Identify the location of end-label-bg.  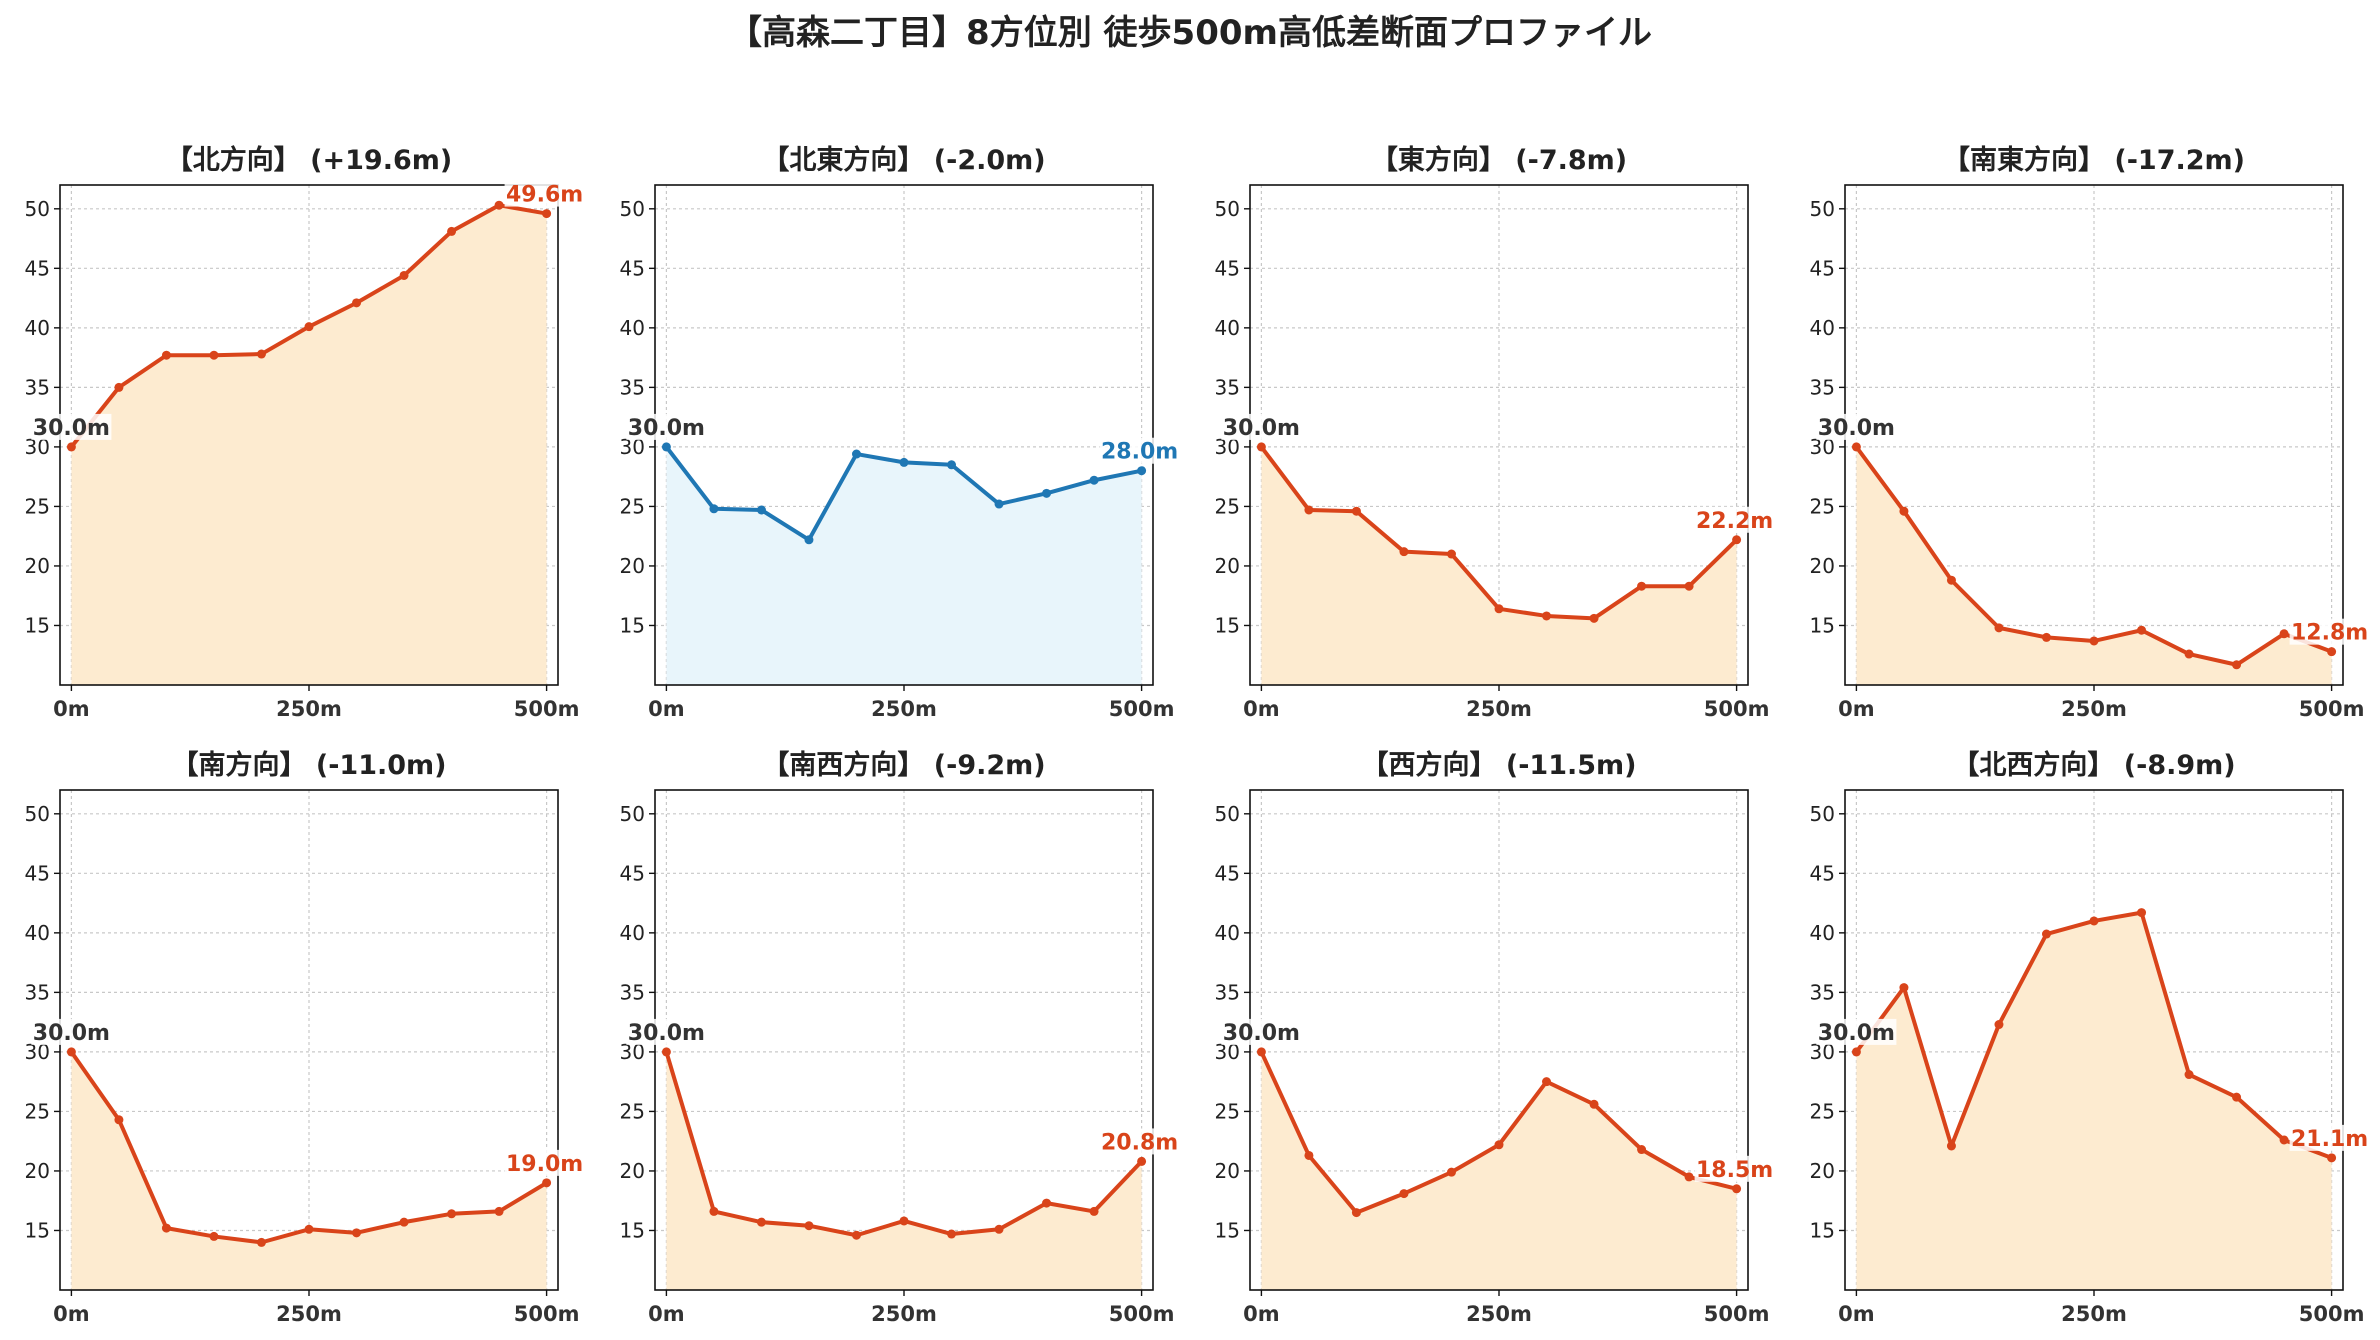
(2329, 631).